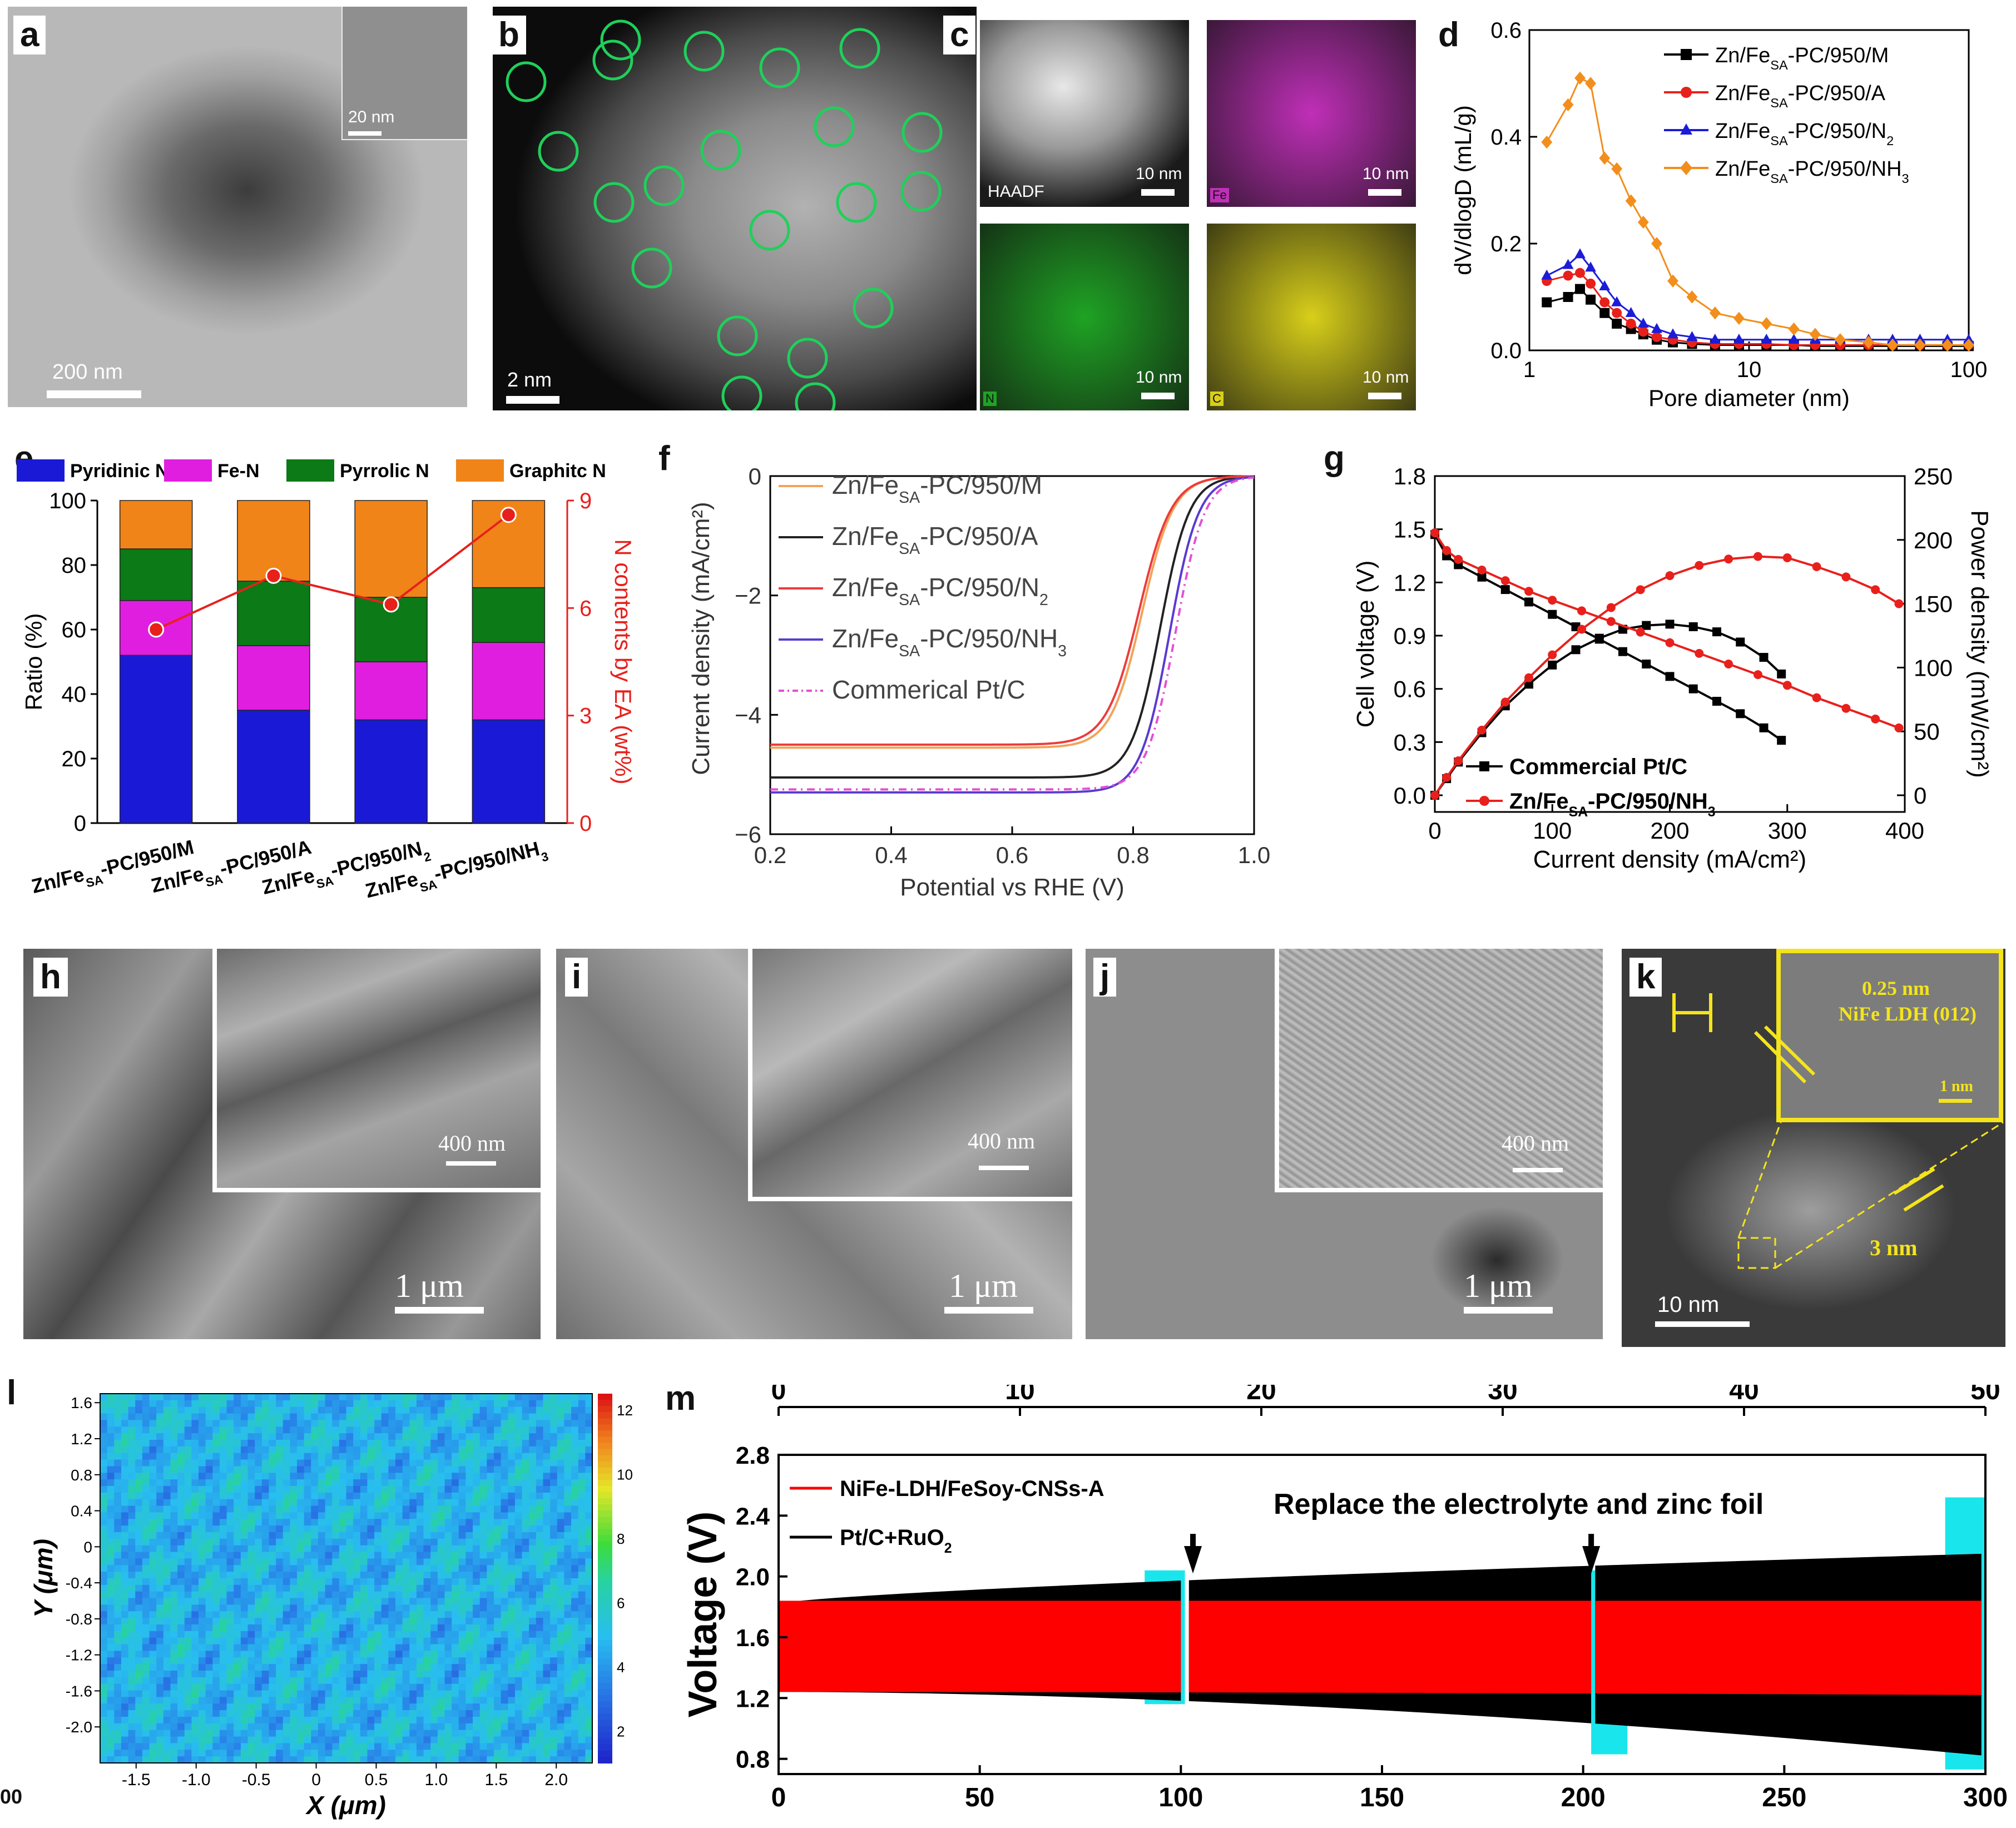  I want to click on x-axis-label: Pore diameter (nm), so click(1749, 398).